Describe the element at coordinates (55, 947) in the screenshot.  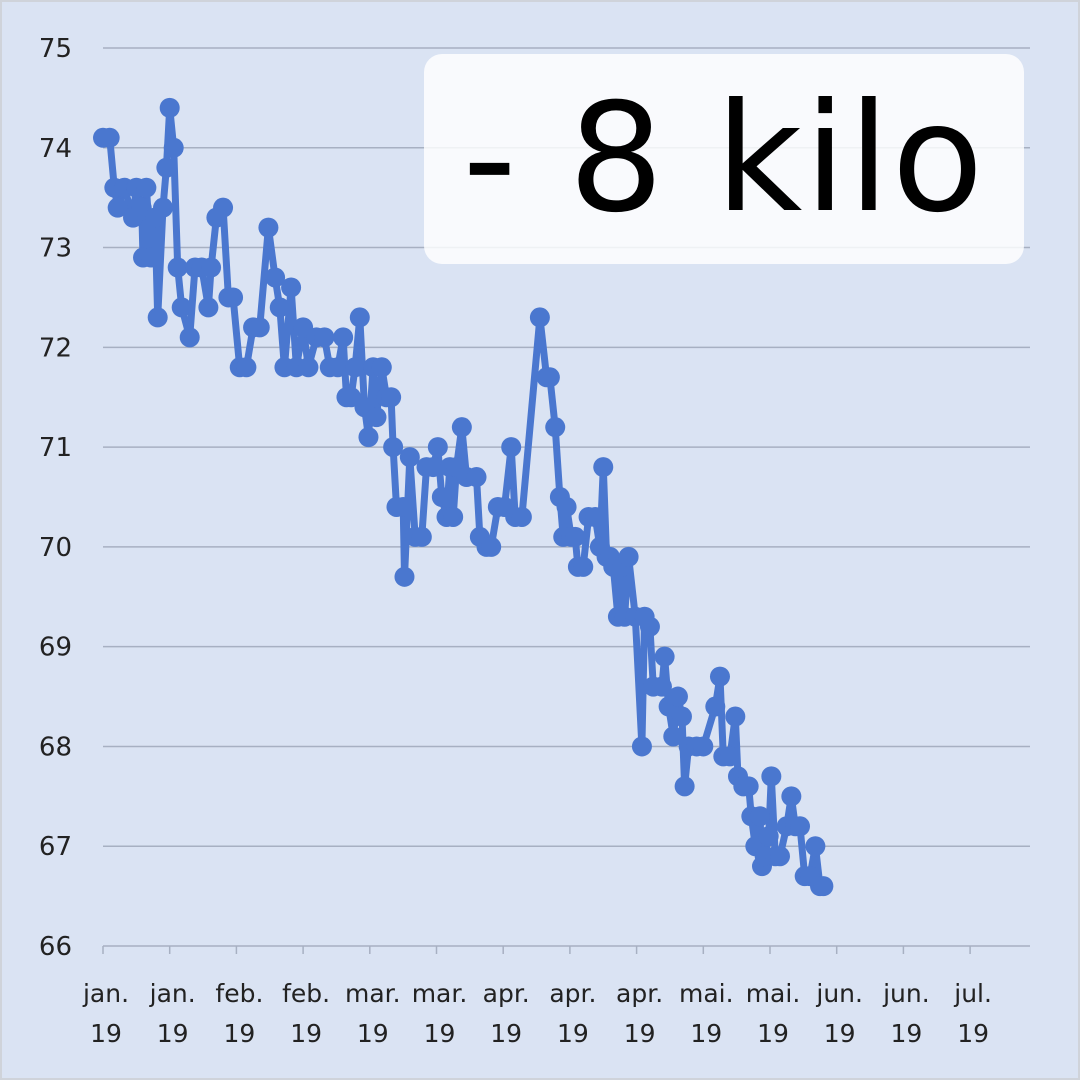
I see `y-tick-label: 66` at that location.